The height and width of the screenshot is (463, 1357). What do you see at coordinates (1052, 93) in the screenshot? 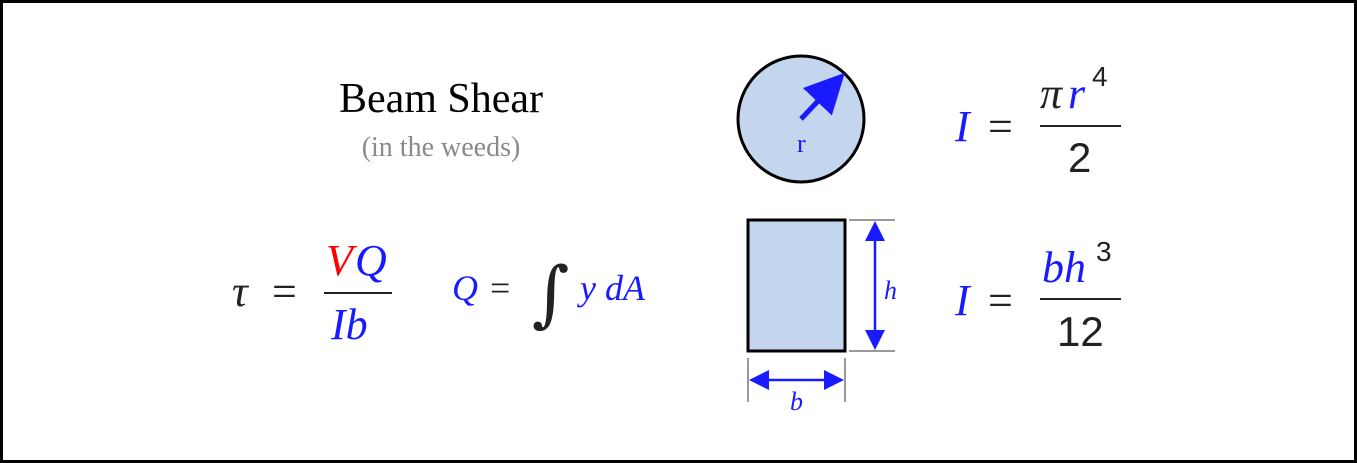
I see `circle-numerator-pi: π` at bounding box center [1052, 93].